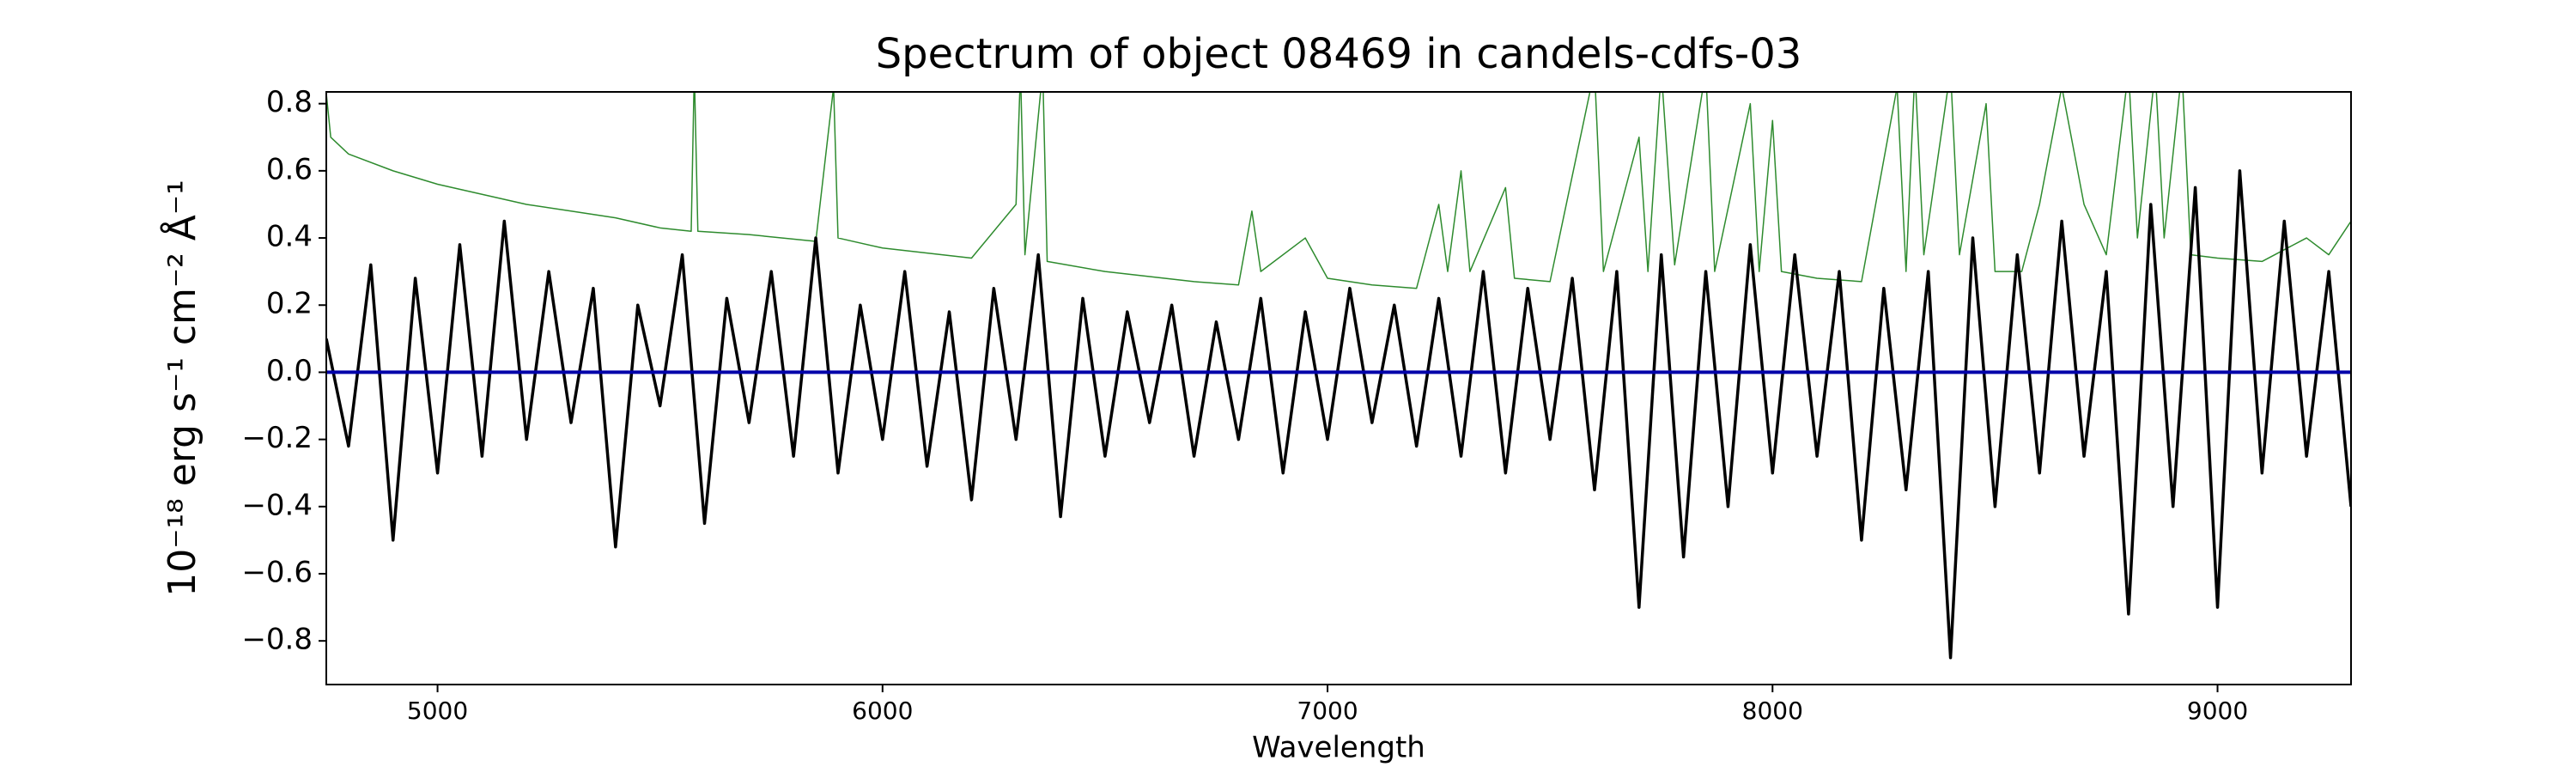  I want to click on y-tick-label: 0.2, so click(290, 304).